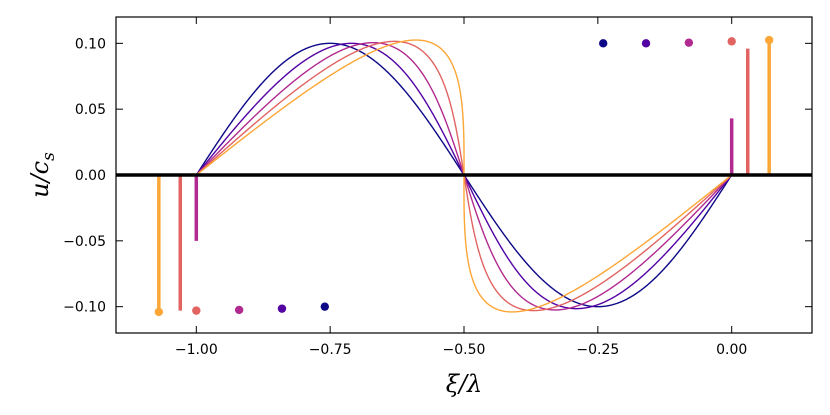 This screenshot has height=415, width=830. What do you see at coordinates (49, 156) in the screenshot?
I see `y-axis-label-subscript: s` at bounding box center [49, 156].